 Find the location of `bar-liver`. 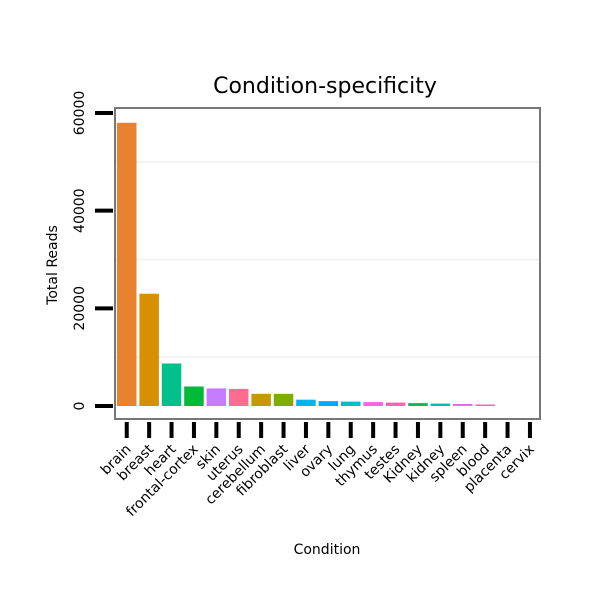

bar-liver is located at coordinates (306, 402).